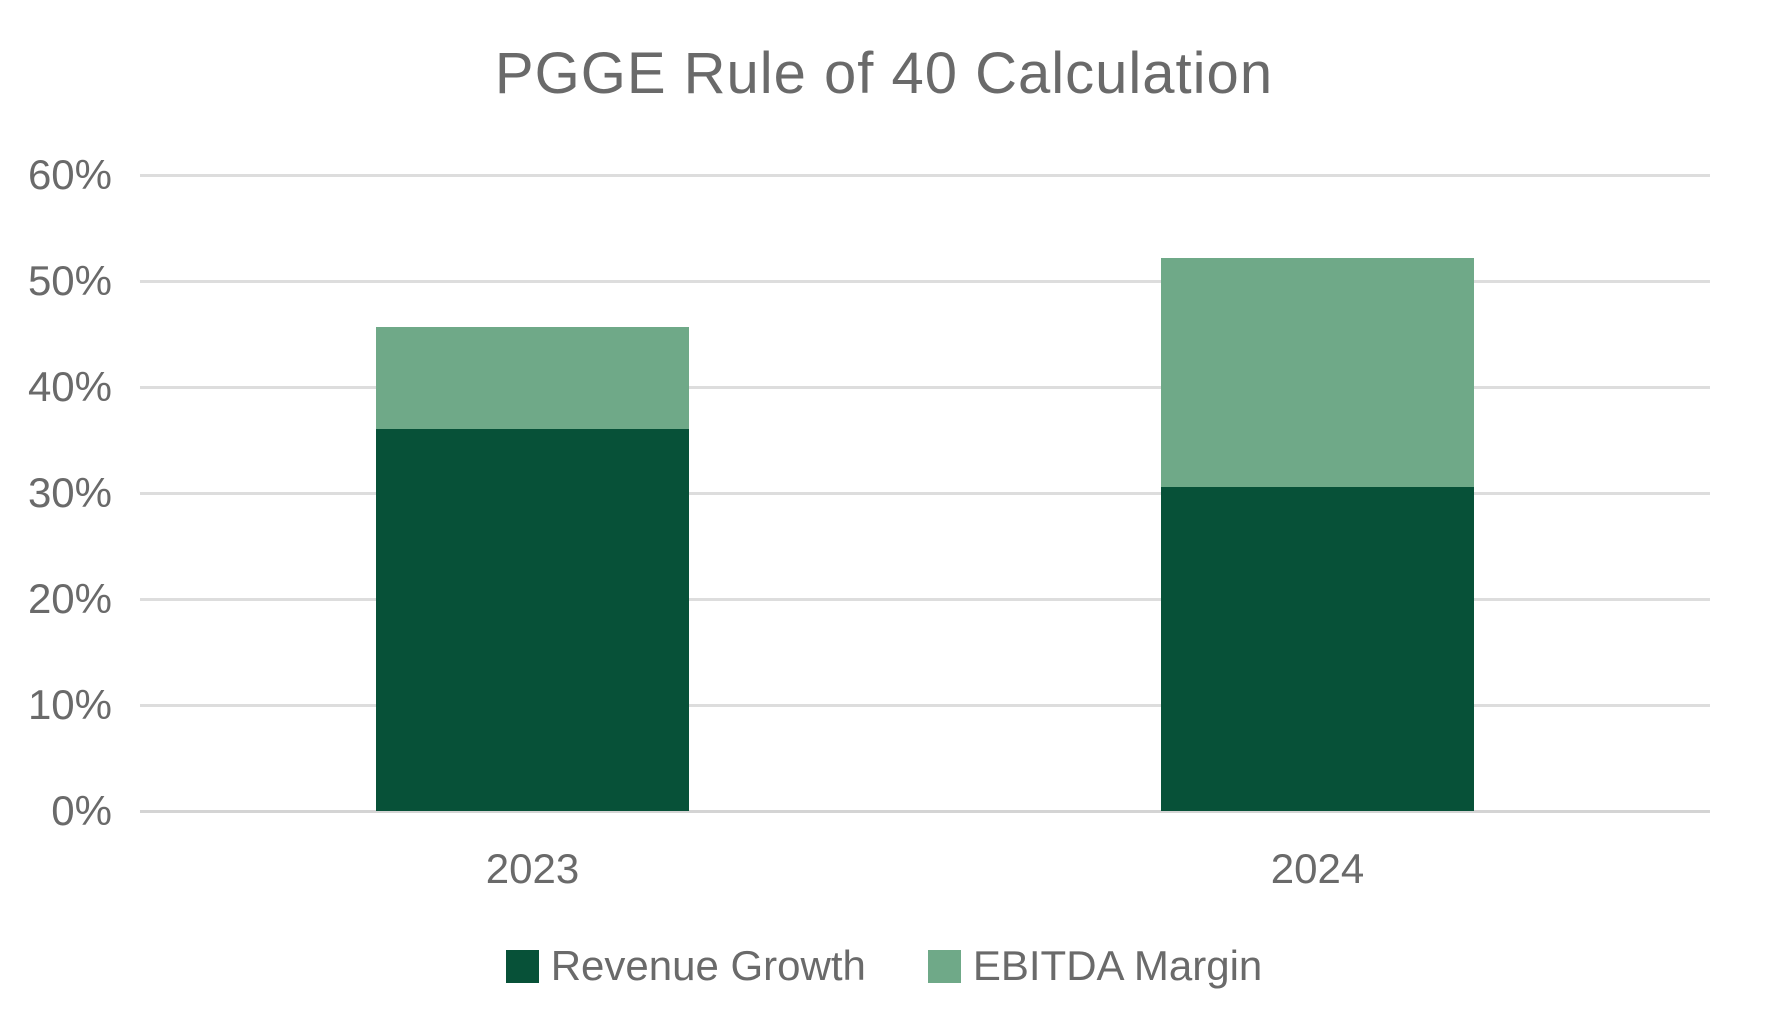  What do you see at coordinates (532, 868) in the screenshot?
I see `x-axis-tick-label: 2023` at bounding box center [532, 868].